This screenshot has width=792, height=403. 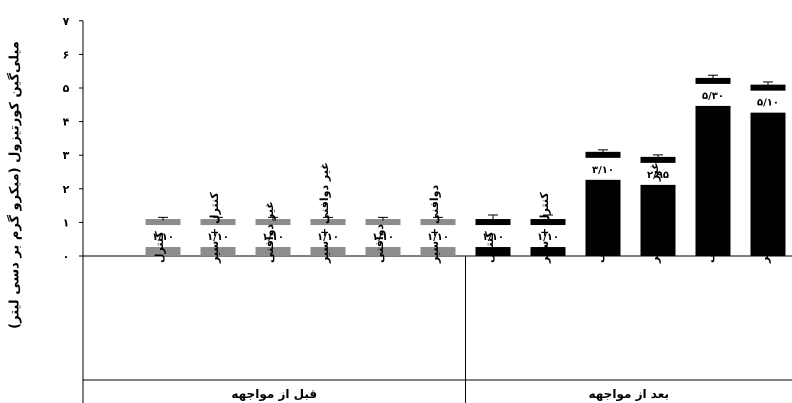 What do you see at coordinates (66, 54) in the screenshot?
I see `y-tick-label: ۶` at bounding box center [66, 54].